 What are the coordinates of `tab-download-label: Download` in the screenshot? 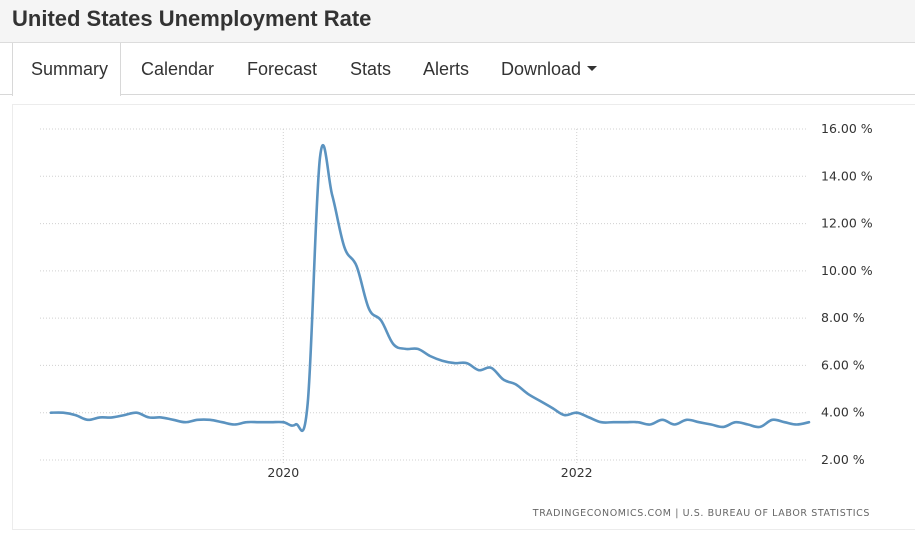 It's located at (541, 69).